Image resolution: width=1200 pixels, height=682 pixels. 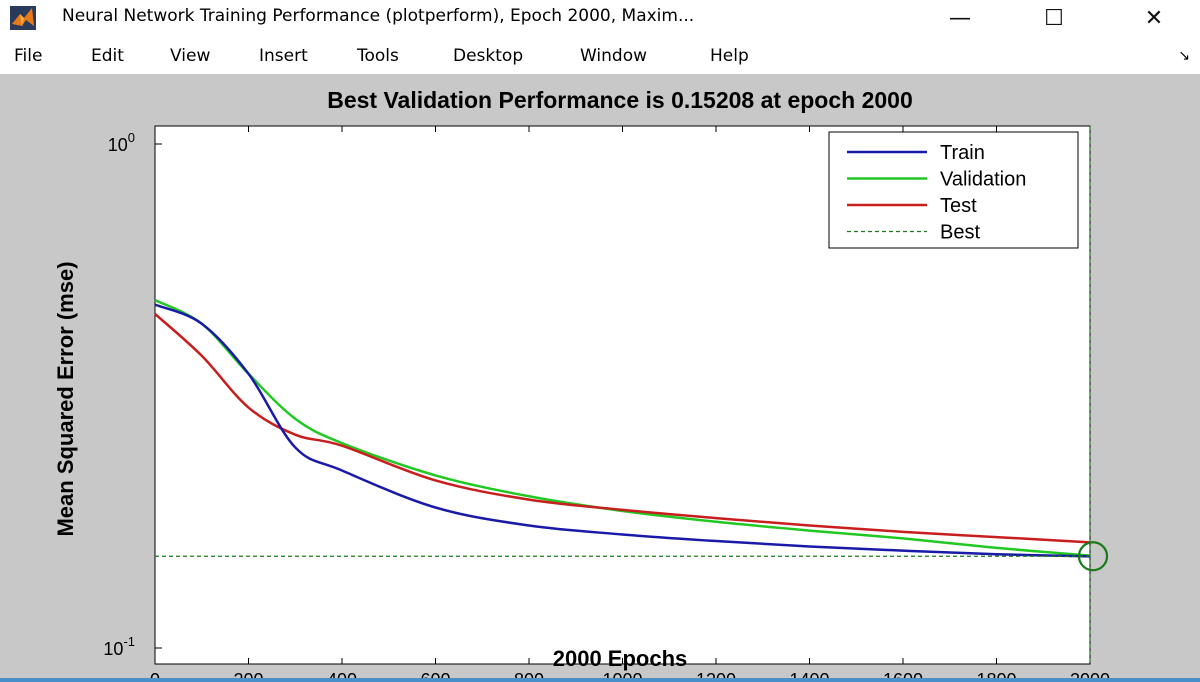 I want to click on x-tick-label: 200, so click(x=248, y=675).